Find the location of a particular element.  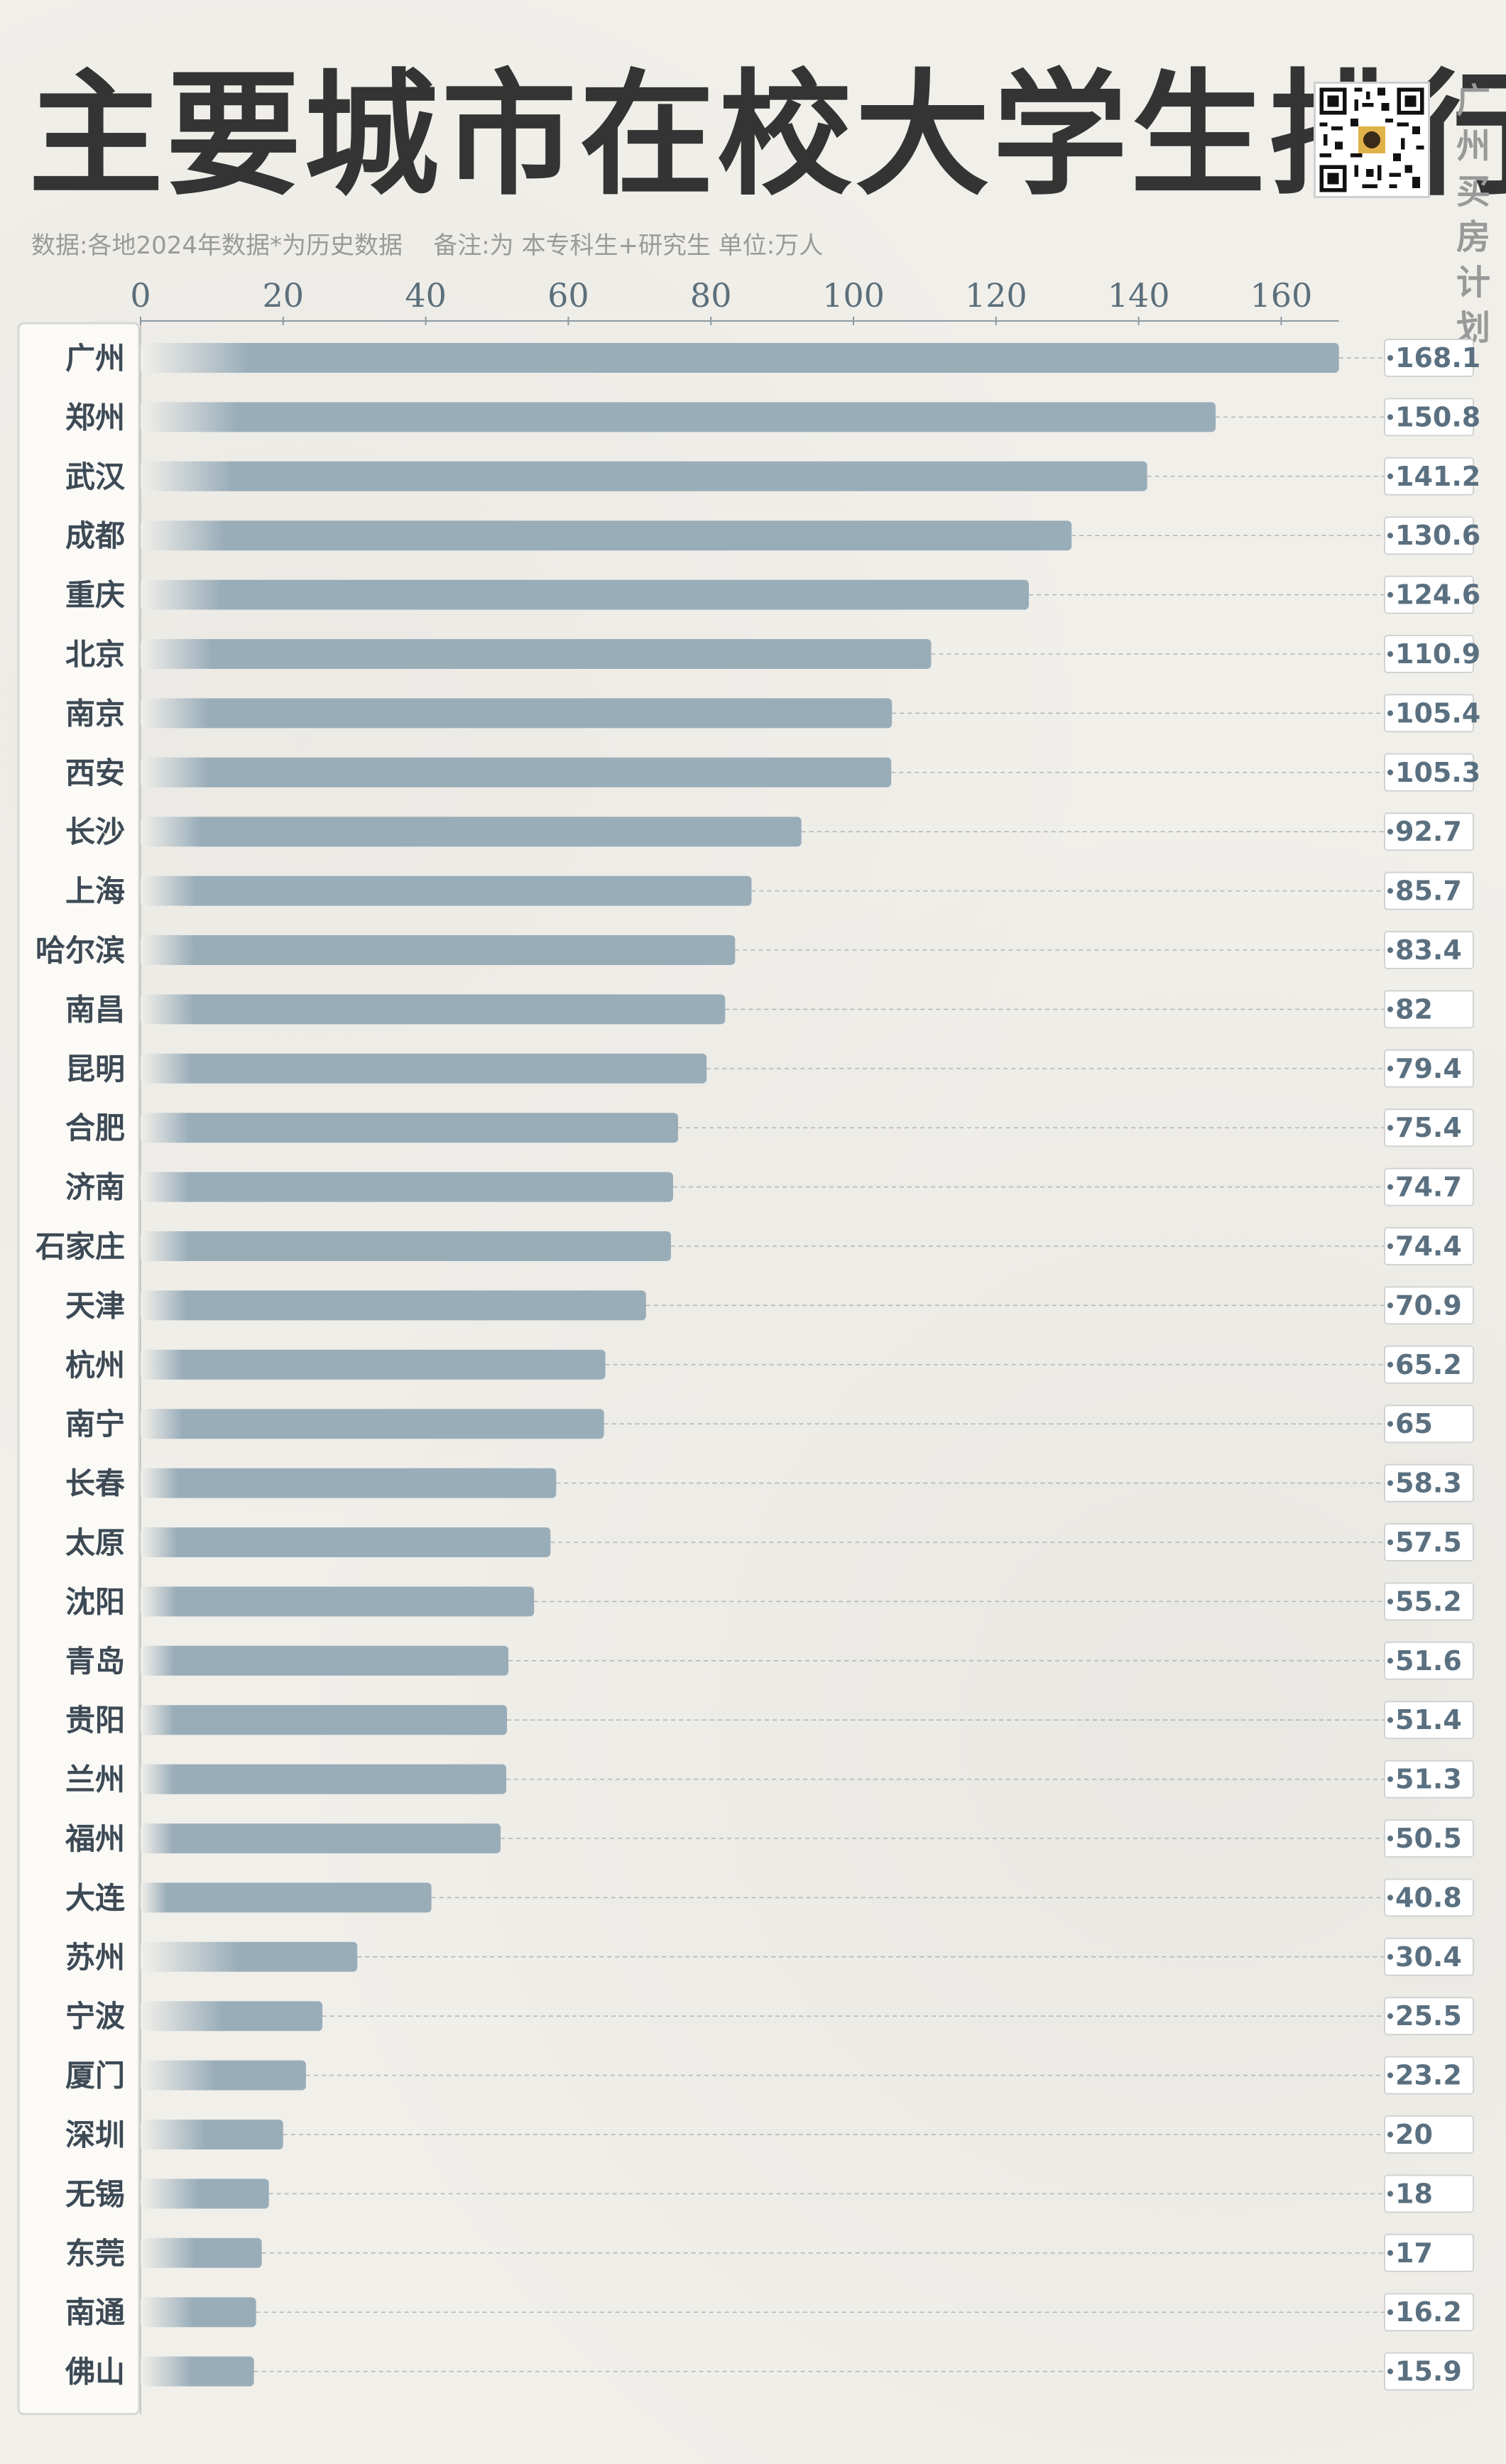

x-tick-label: 80 is located at coordinates (711, 295).